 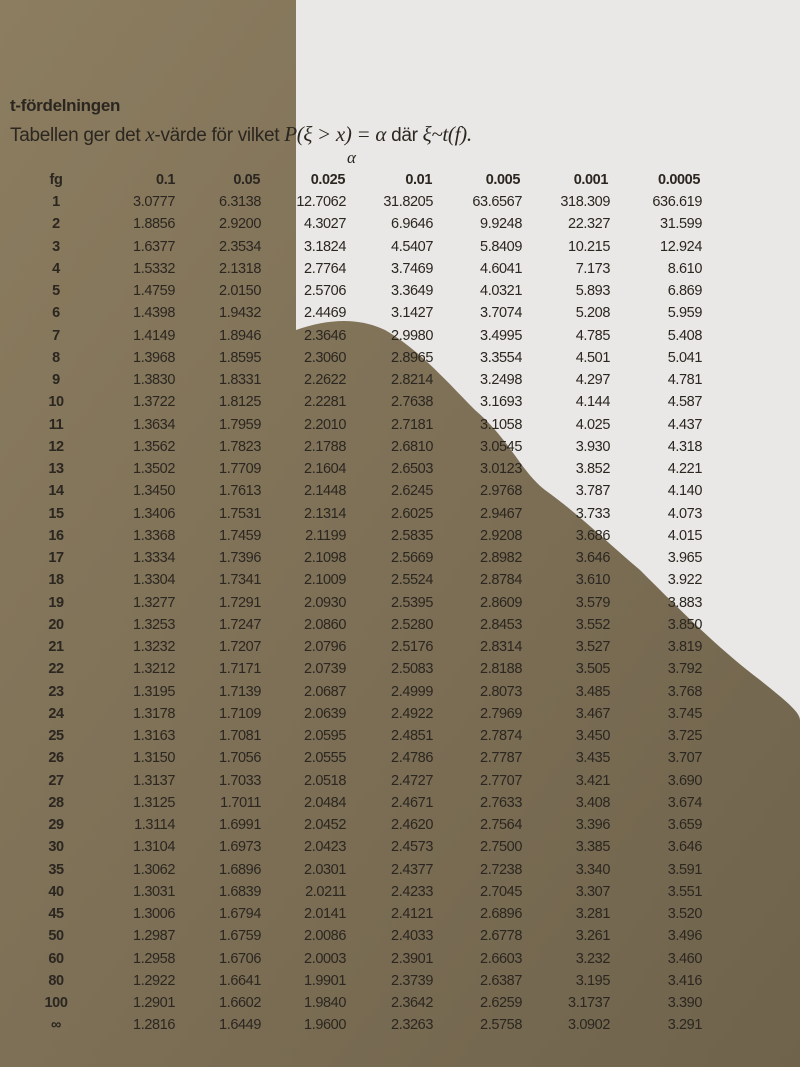 What do you see at coordinates (589, 1025) in the screenshot?
I see `table-cell: 3.0902` at bounding box center [589, 1025].